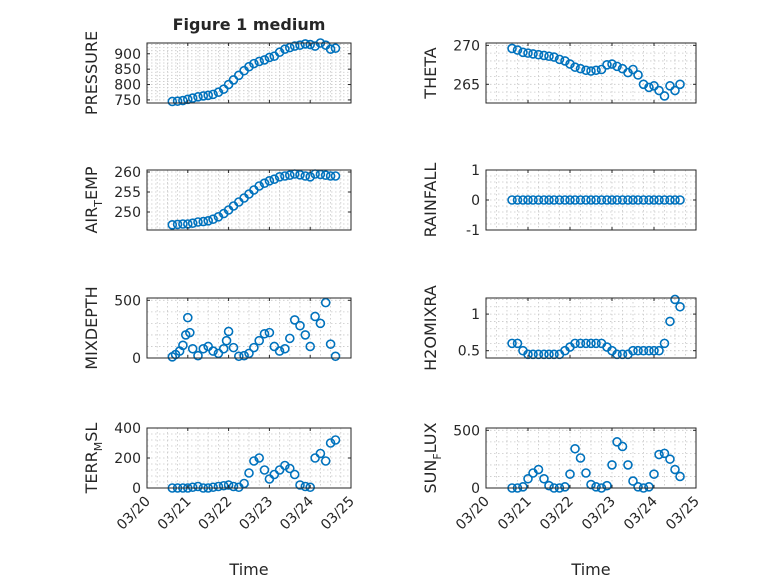  What do you see at coordinates (559, 71) in the screenshot?
I see `subplot-theta: 265 270 THETA` at bounding box center [559, 71].